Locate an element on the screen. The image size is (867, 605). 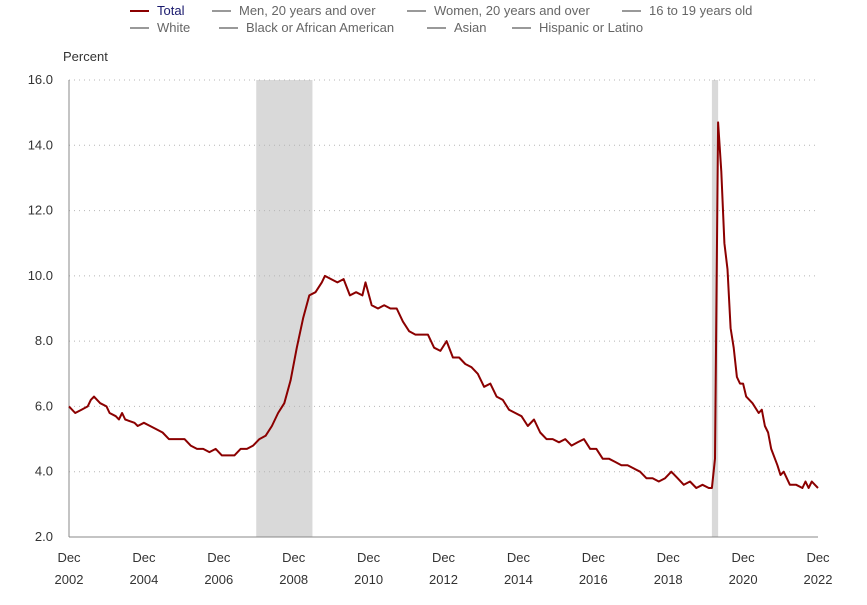
x-tick-year: 2006 is located at coordinates (218, 579).